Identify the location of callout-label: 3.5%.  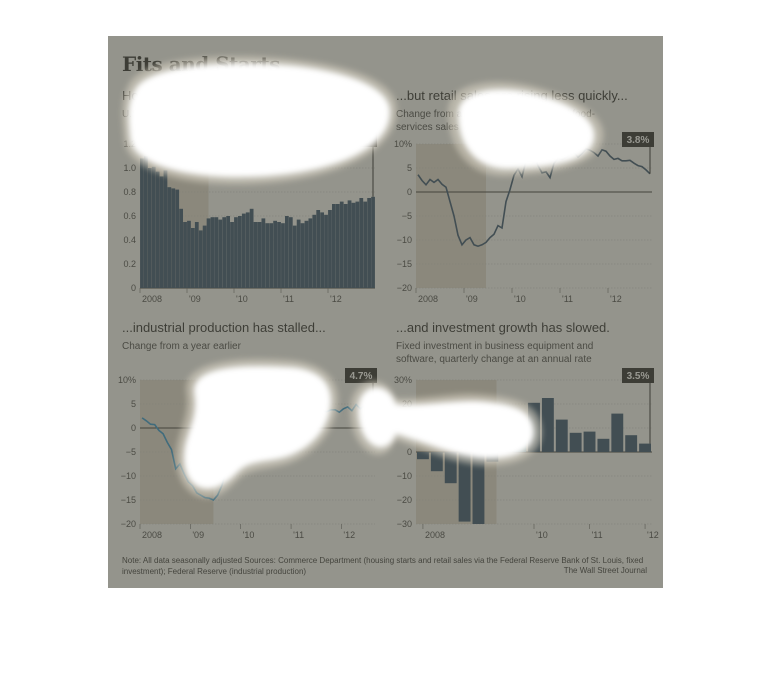
(638, 376).